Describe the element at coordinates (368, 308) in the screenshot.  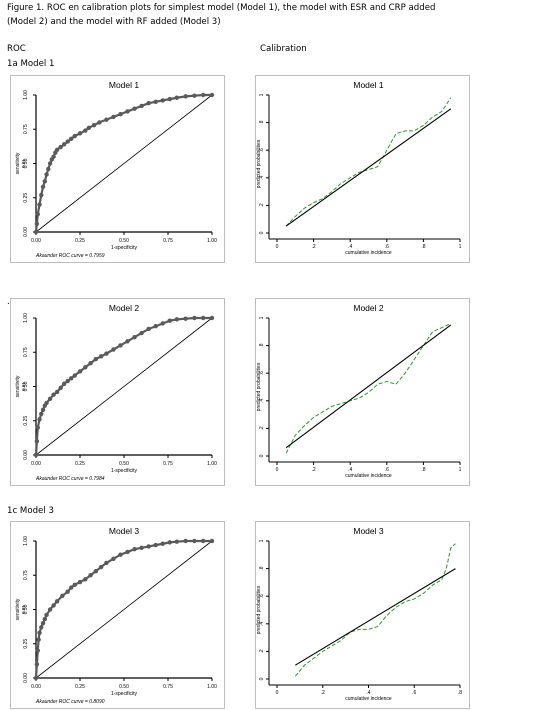
I see `chart-title: Model 2` at that location.